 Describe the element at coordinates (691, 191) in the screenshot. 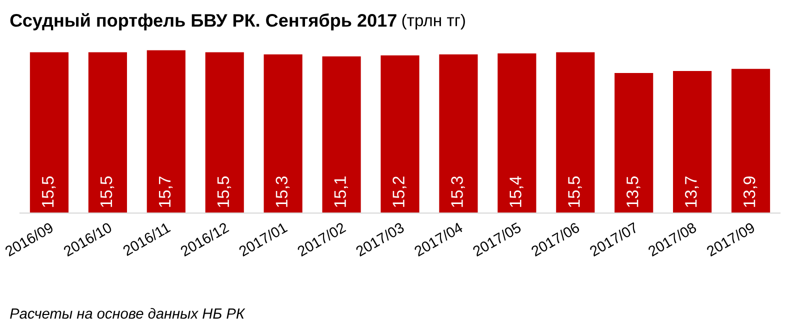

I see `data-label: 13,7` at that location.